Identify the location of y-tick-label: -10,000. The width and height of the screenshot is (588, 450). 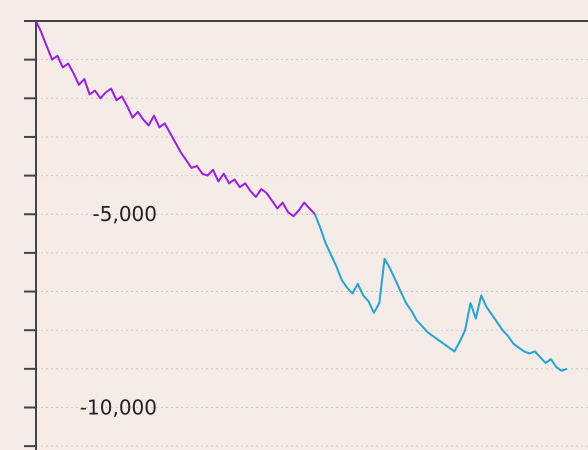
(118, 407).